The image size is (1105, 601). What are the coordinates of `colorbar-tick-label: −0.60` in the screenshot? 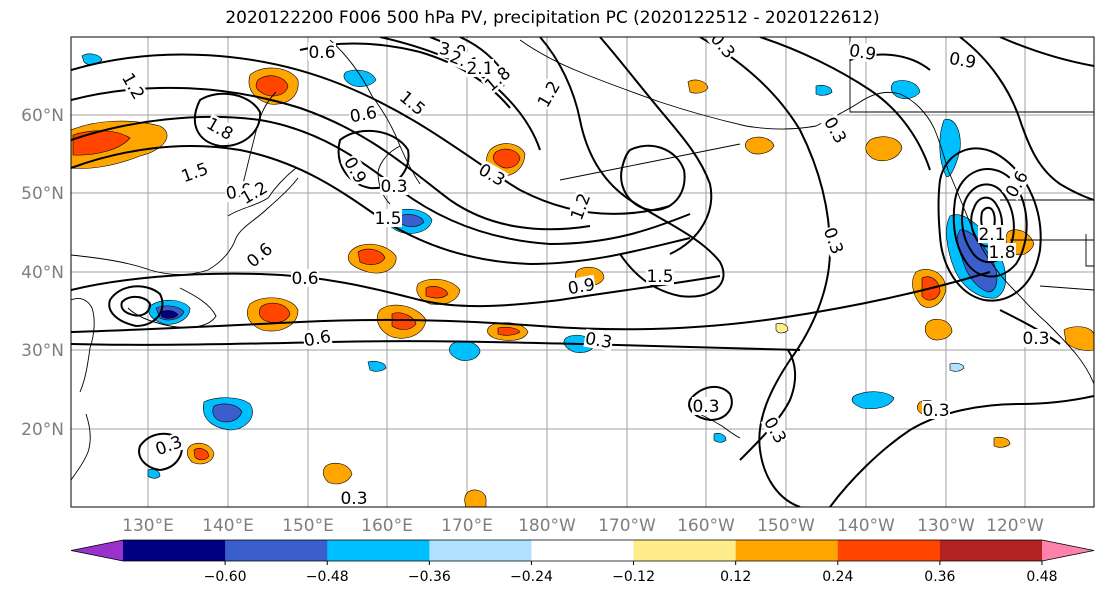 It's located at (225, 577).